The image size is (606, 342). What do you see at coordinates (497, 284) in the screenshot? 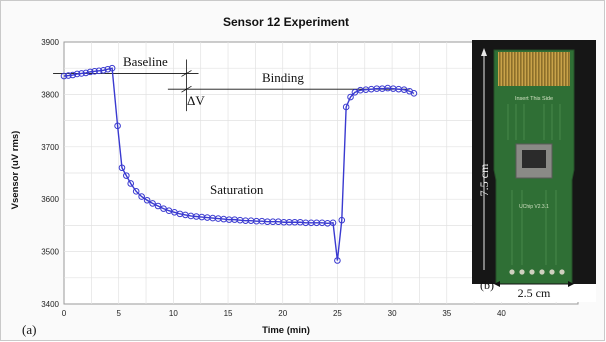
I see `width-arrow-left` at bounding box center [497, 284].